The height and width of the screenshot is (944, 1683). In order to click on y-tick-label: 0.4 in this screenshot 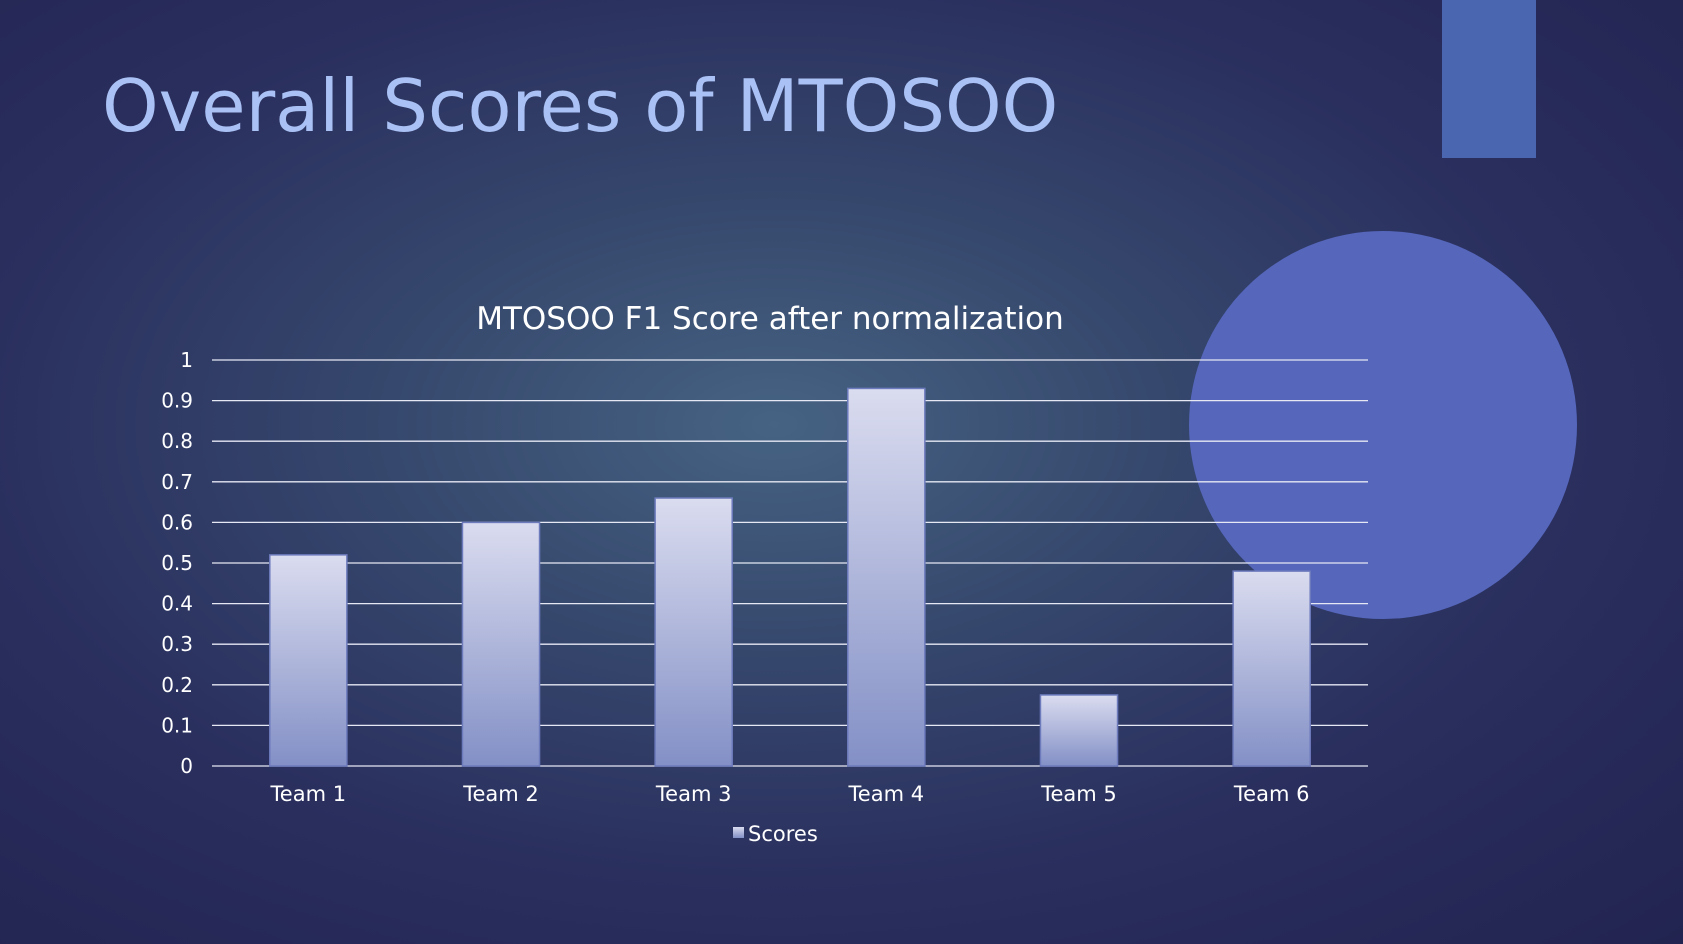, I will do `click(177, 604)`.